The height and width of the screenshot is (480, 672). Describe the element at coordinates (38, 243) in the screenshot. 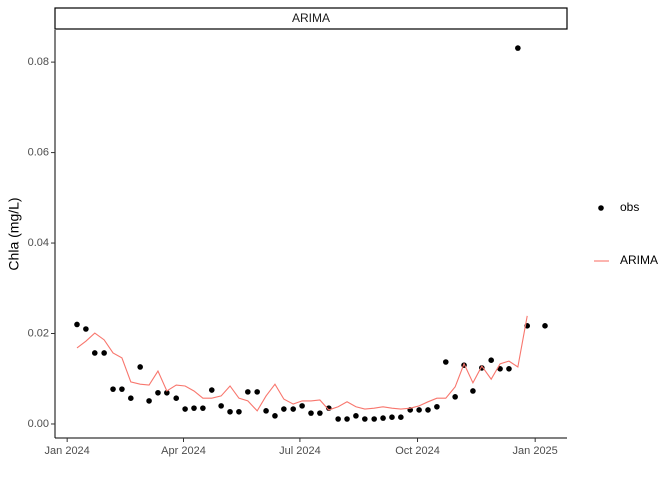

I see `y-tick-label: 0.04` at that location.